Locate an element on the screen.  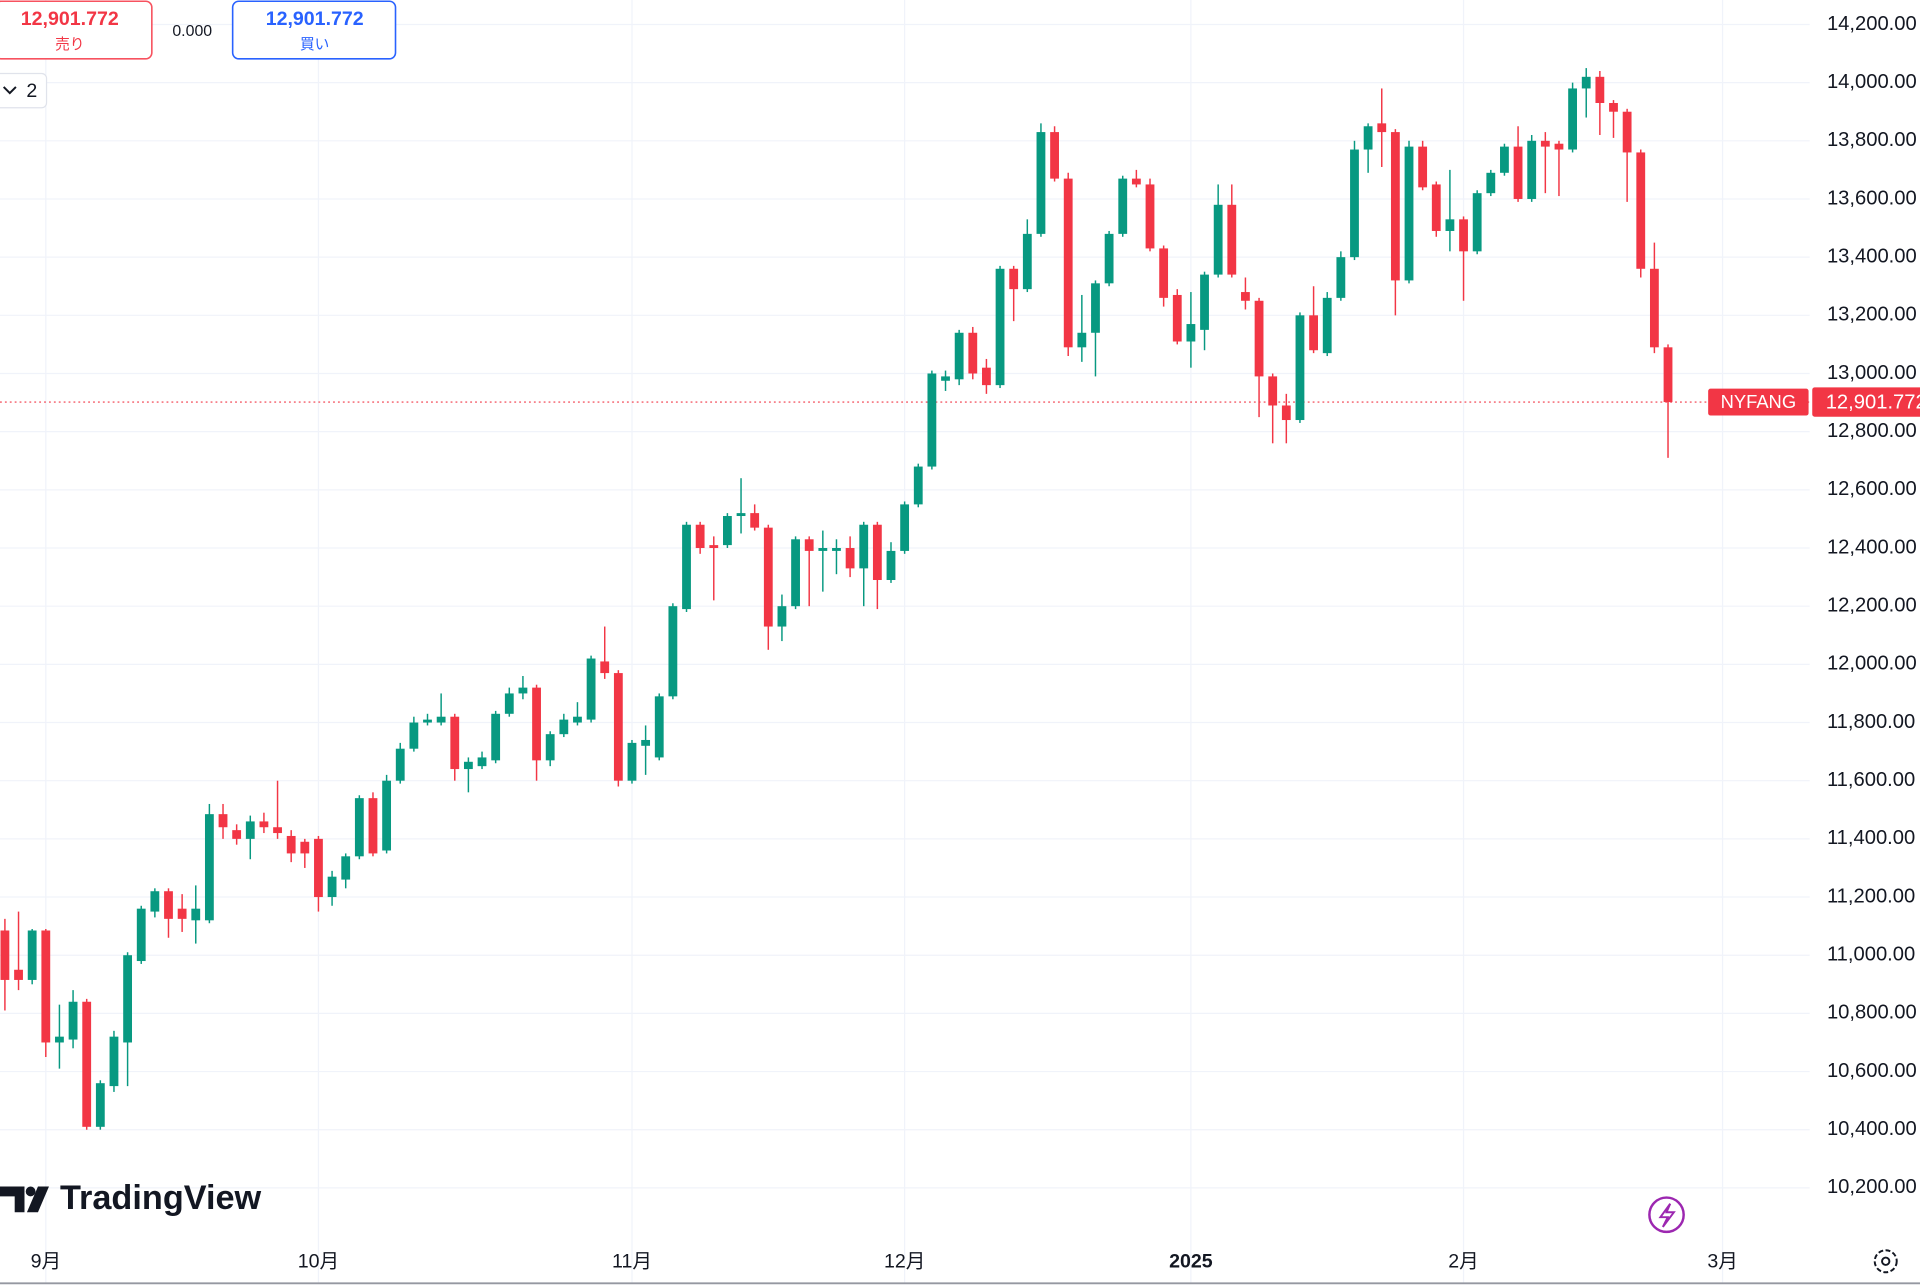
buy-label: 買い is located at coordinates (314, 45).